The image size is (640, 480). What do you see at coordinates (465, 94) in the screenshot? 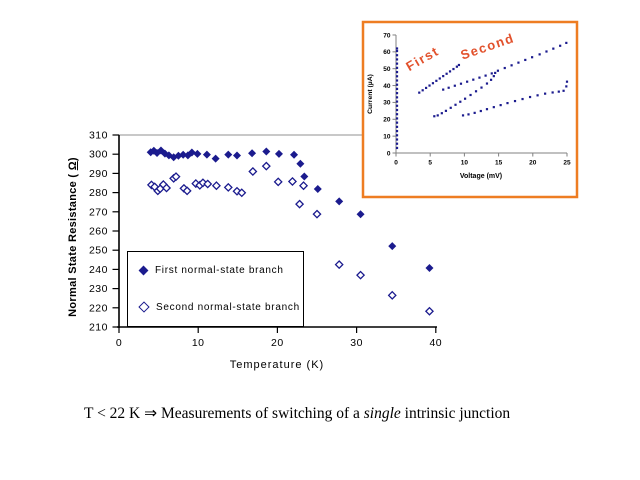
I see `inset-series-first-branch-lower` at bounding box center [465, 94].